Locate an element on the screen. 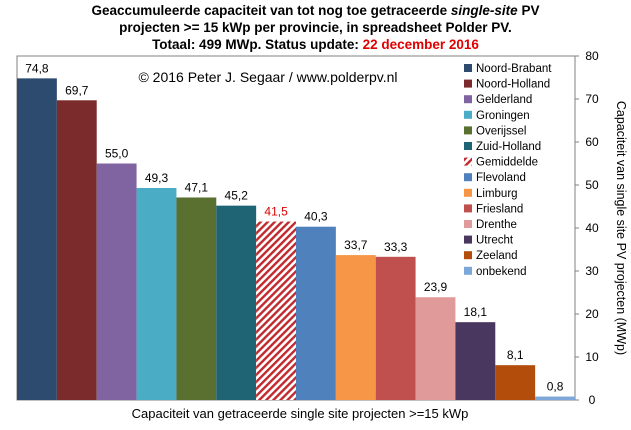 The height and width of the screenshot is (430, 631). legend-label: Gelderland is located at coordinates (504, 100).